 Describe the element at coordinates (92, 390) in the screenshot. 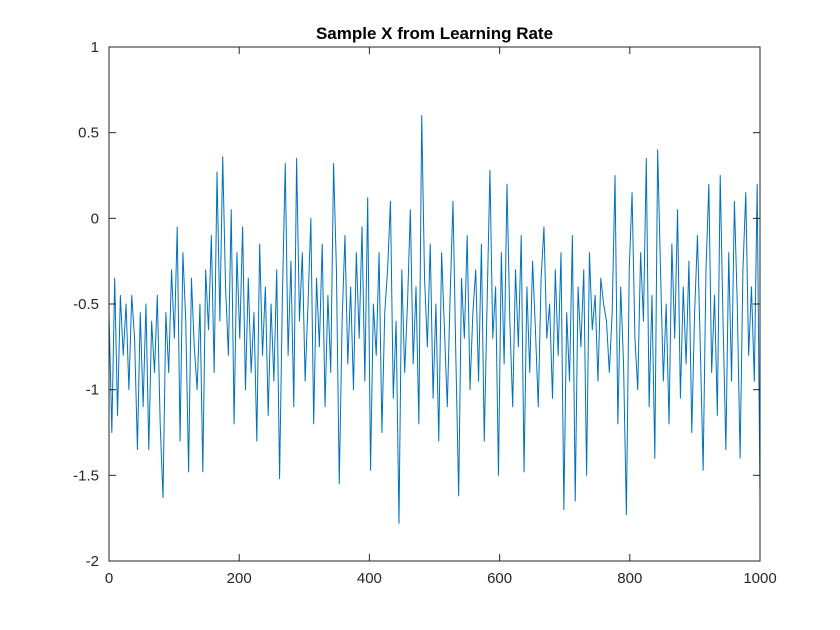

I see `y-tick-label: -1` at that location.